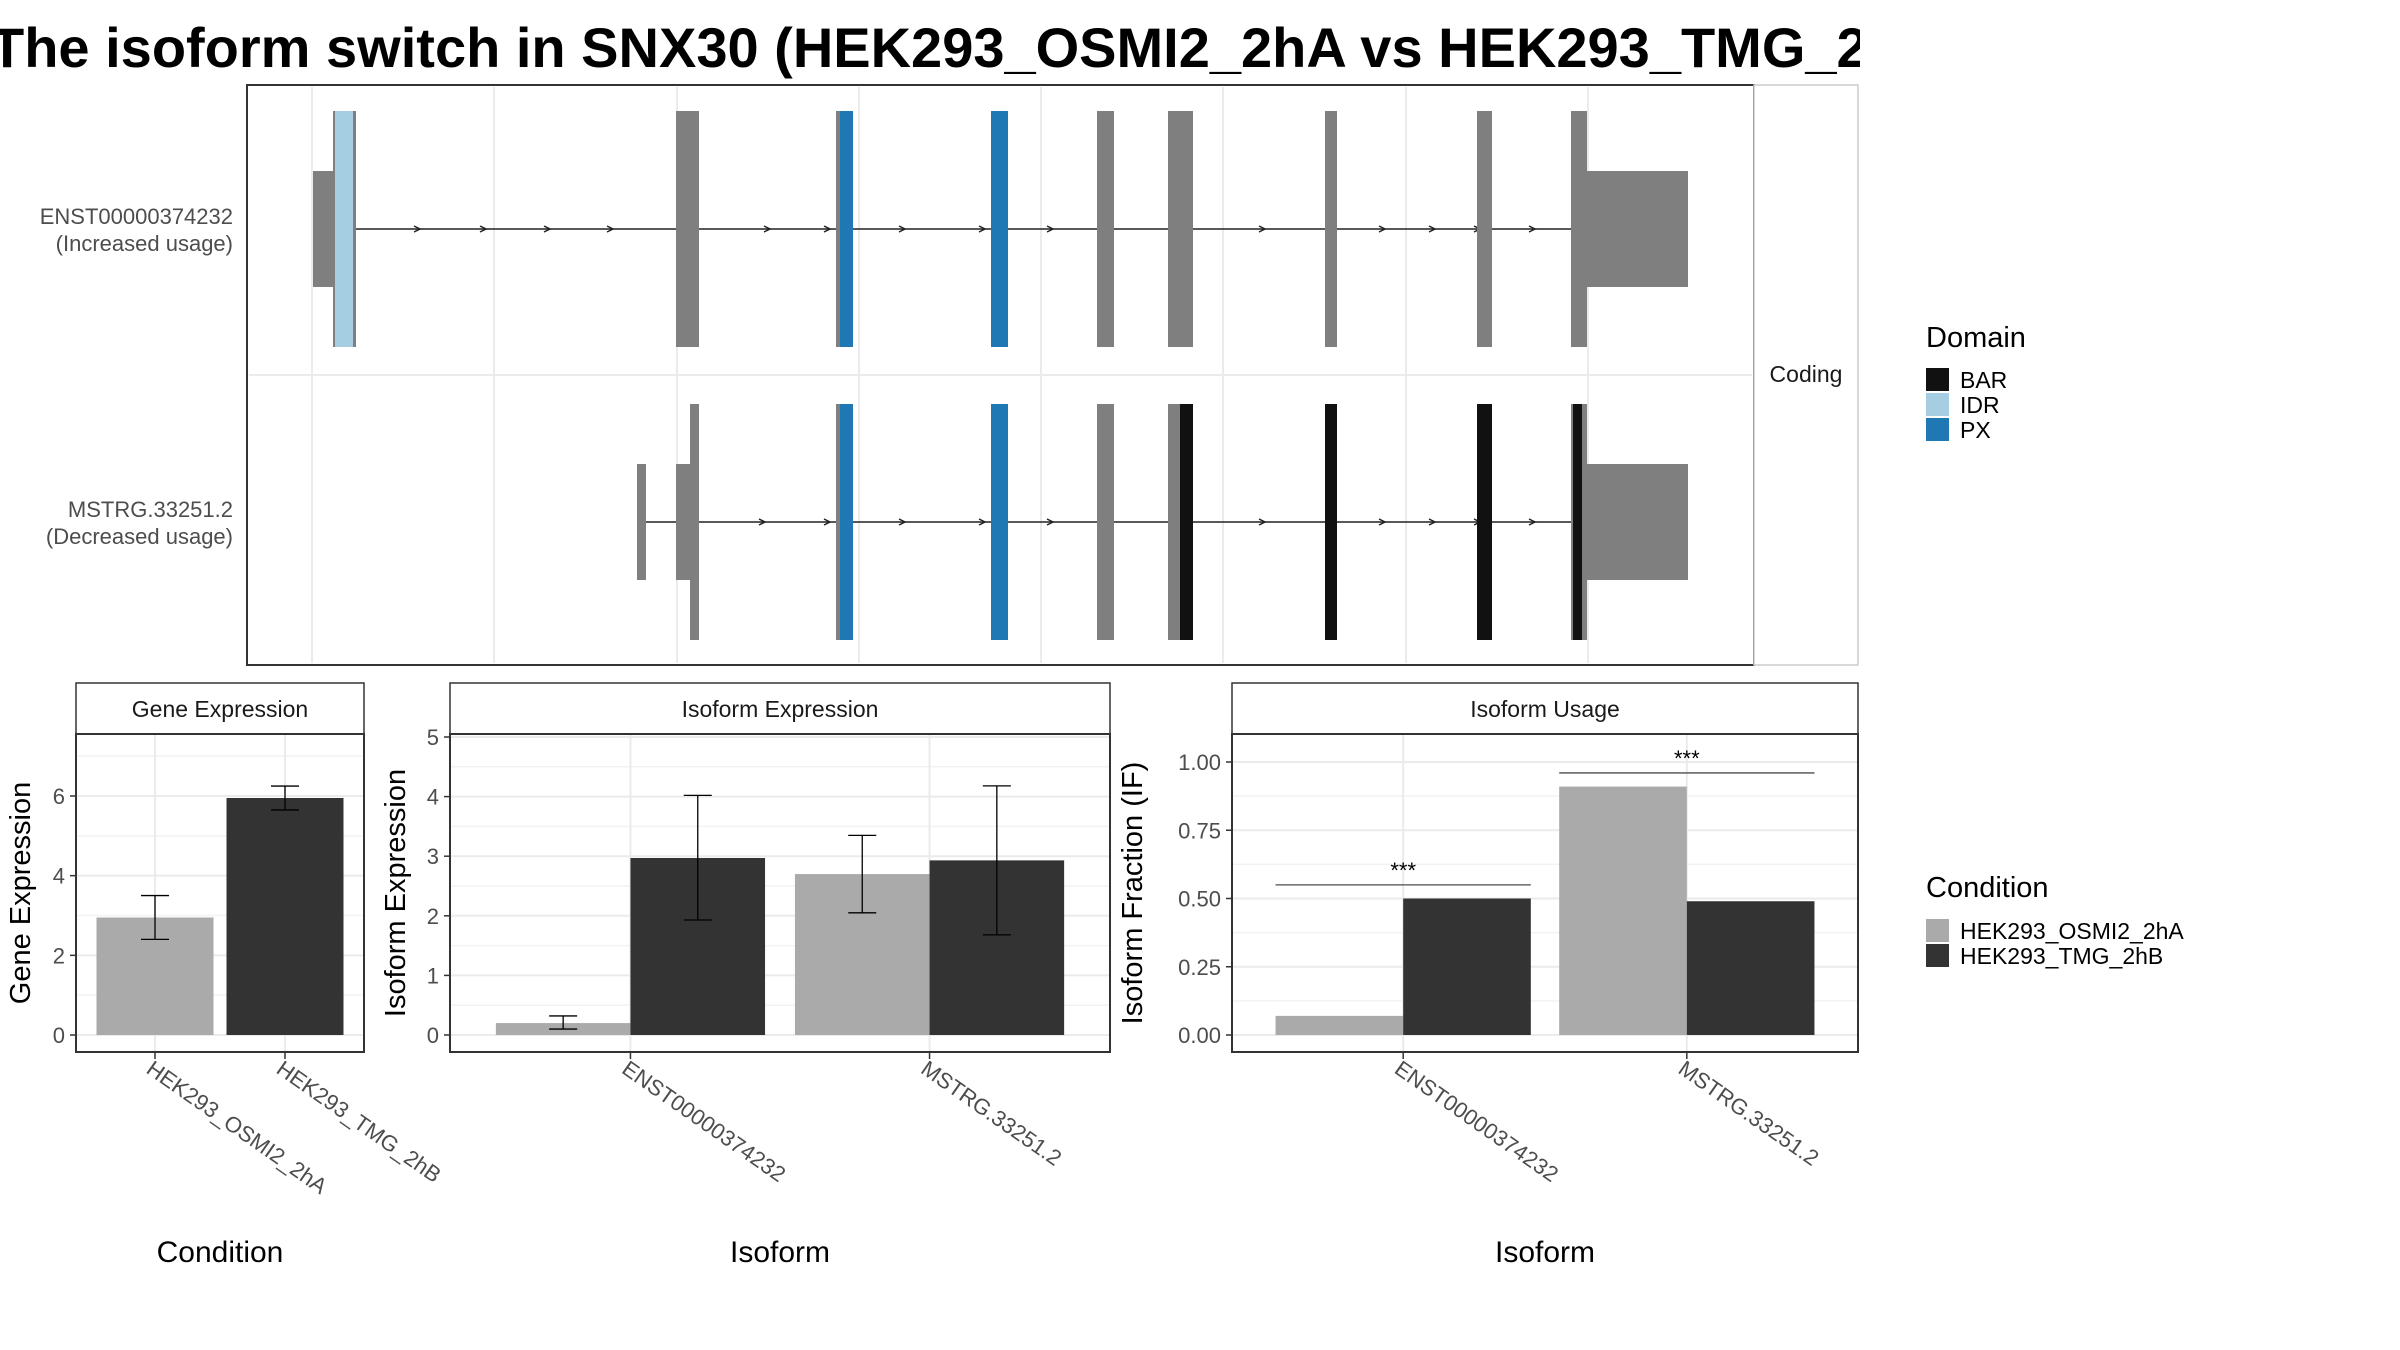 The width and height of the screenshot is (2400, 1350). What do you see at coordinates (136, 216) in the screenshot?
I see `transcript-id-1: ENST00000374232` at bounding box center [136, 216].